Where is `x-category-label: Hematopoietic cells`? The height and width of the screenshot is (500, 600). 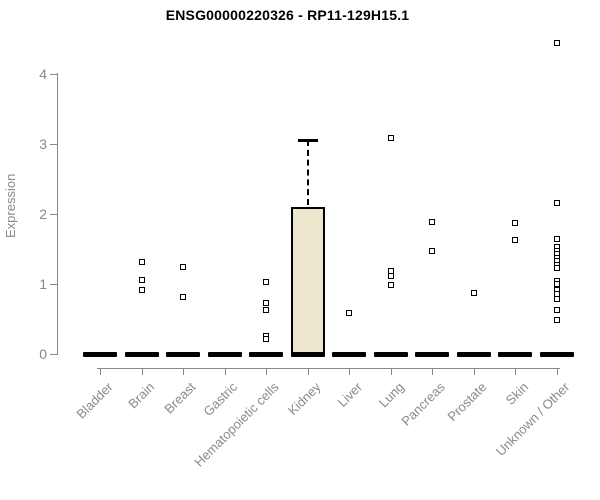
x-category-label: Hematopoietic cells is located at coordinates (236, 424).